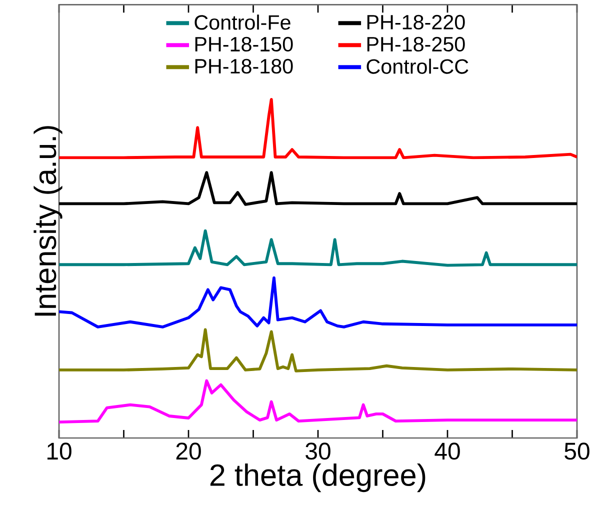 This screenshot has height=524, width=600. What do you see at coordinates (48, 221) in the screenshot?
I see `y-axis-title: Intensity (a.u.)` at bounding box center [48, 221].